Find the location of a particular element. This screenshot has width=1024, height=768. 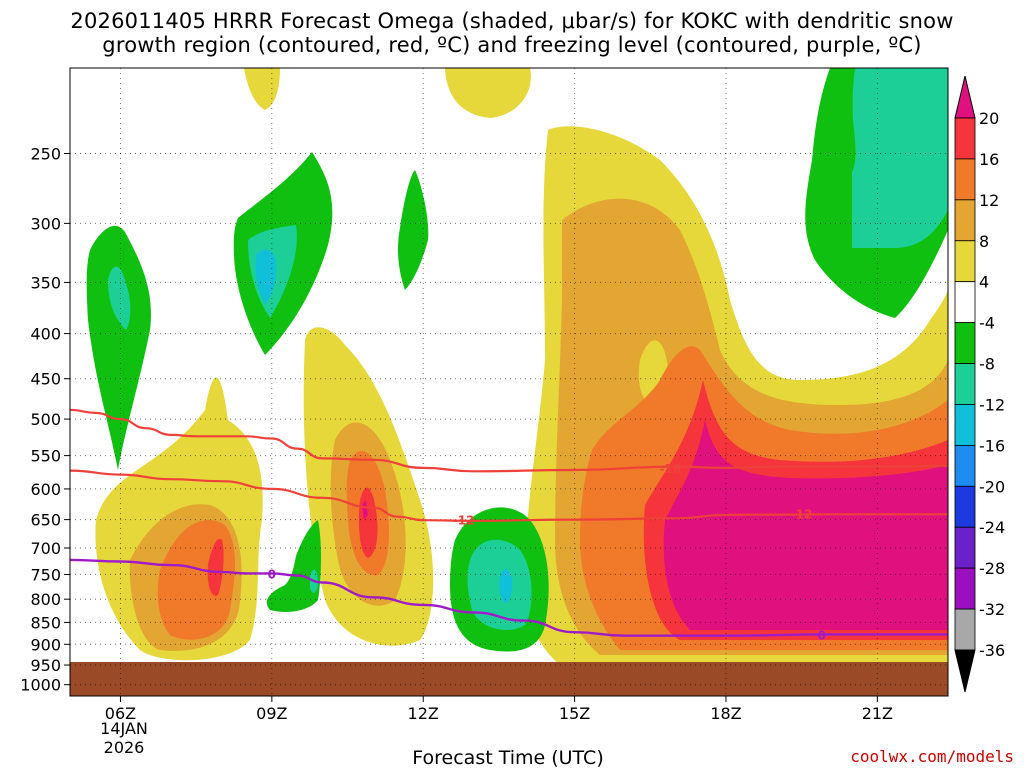

y-tick-label: 500 is located at coordinates (45, 419).